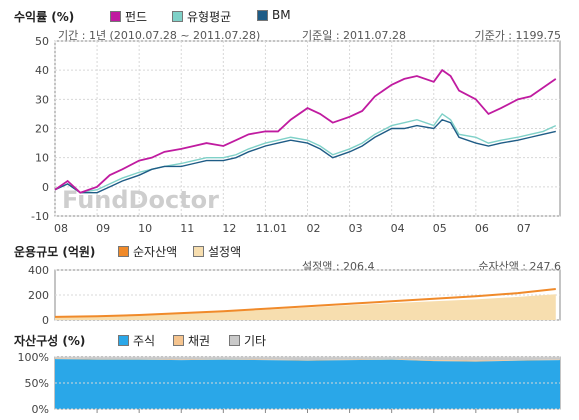 The image size is (579, 420). What do you see at coordinates (187, 228) in the screenshot?
I see `returns-x-tick-label: 11` at bounding box center [187, 228].